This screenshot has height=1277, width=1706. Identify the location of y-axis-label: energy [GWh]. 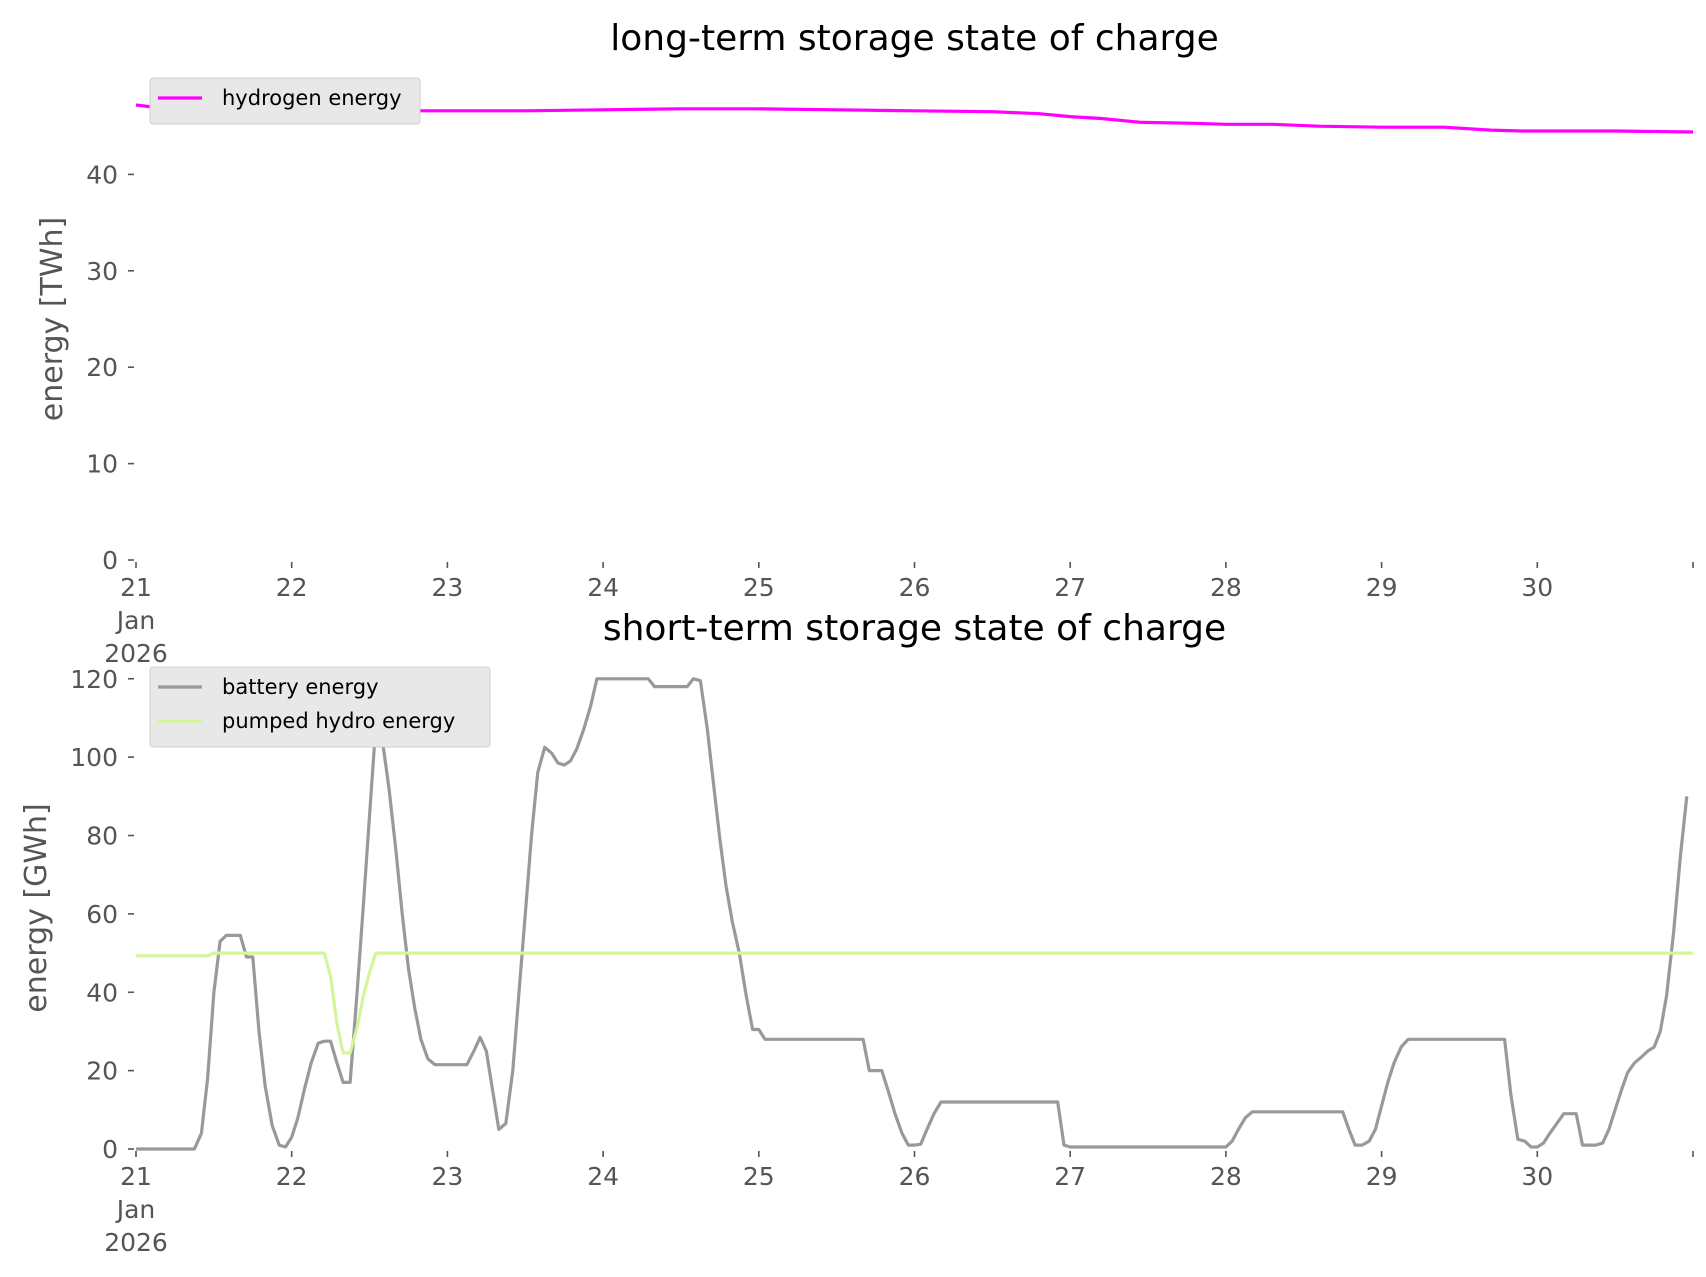
(36, 907).